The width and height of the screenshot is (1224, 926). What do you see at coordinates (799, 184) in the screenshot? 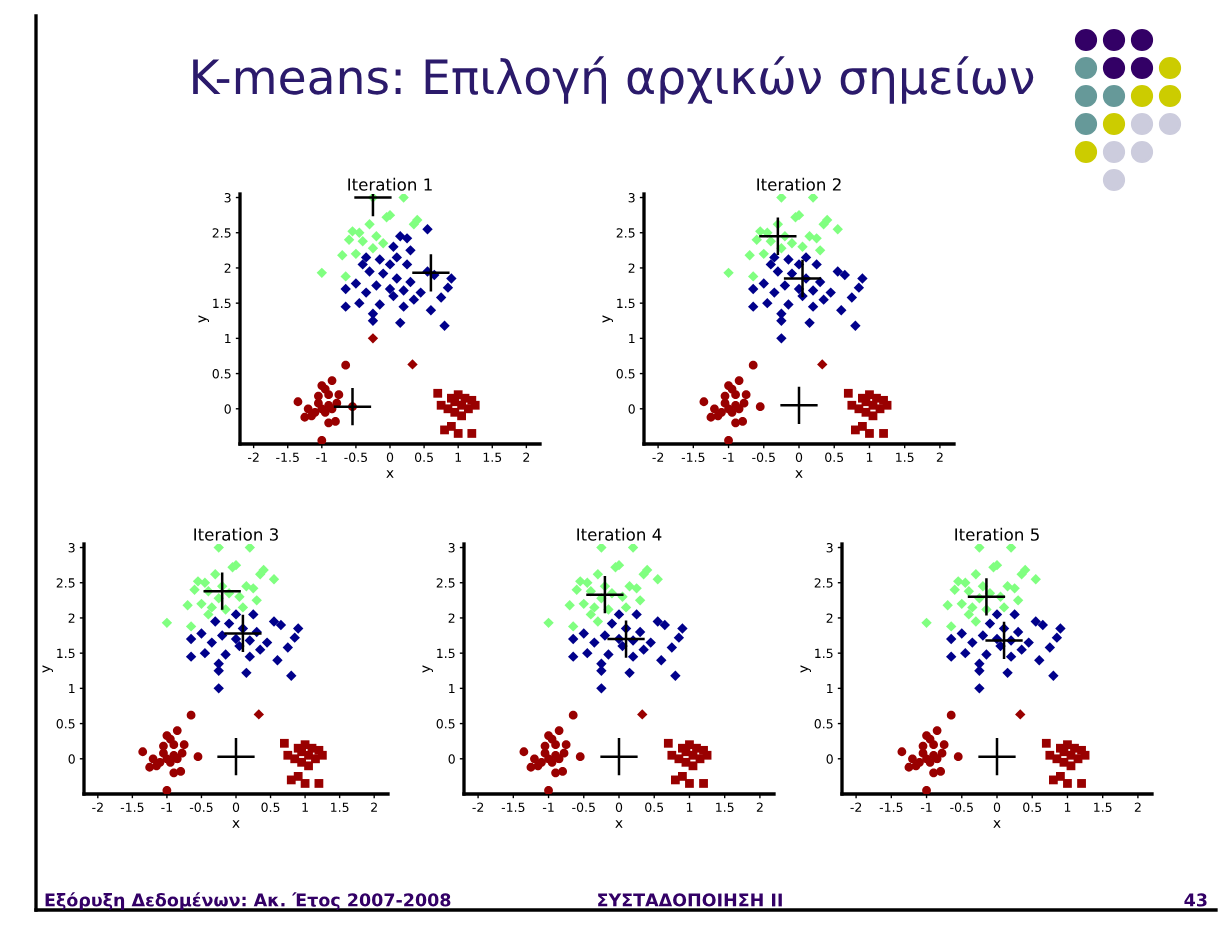
I see `chart-title: Iteration 2` at bounding box center [799, 184].